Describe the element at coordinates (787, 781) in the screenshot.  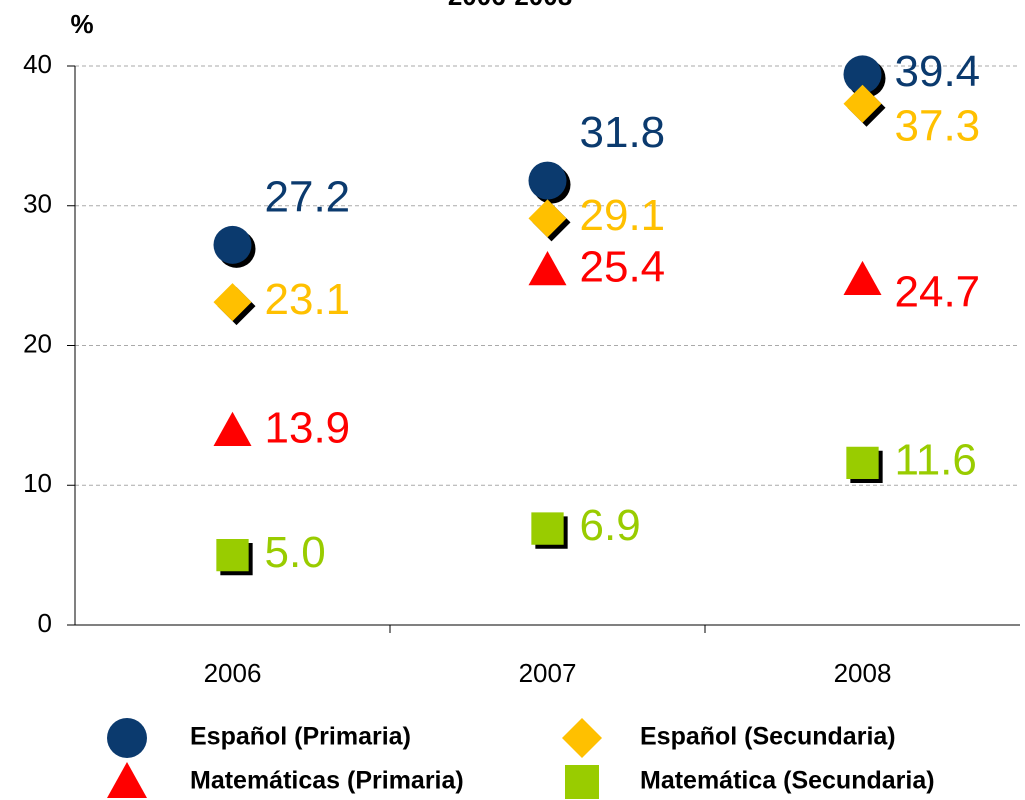
I see `legend-label: Matemática (Secundaria)` at that location.